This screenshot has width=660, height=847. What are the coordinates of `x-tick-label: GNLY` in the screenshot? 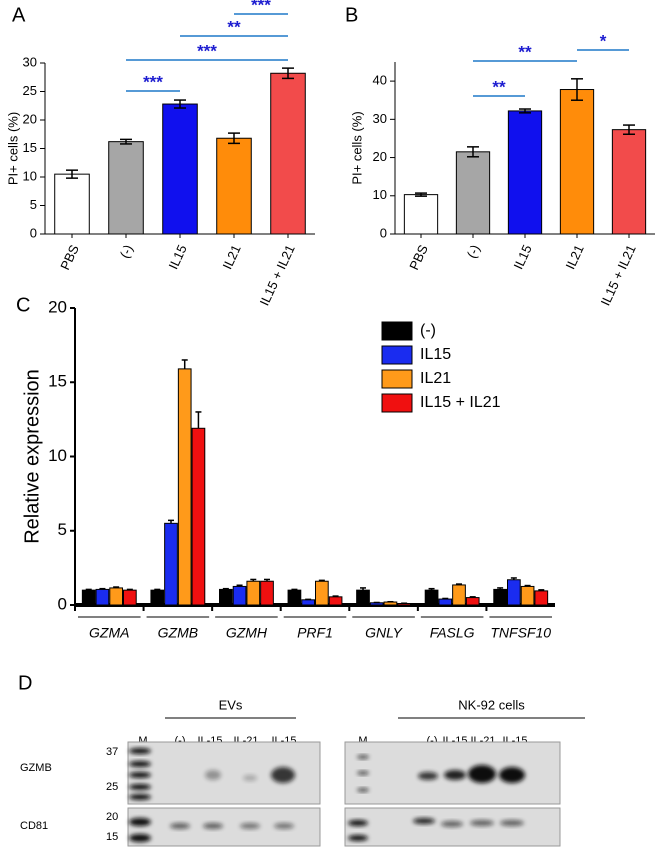 It's located at (384, 633).